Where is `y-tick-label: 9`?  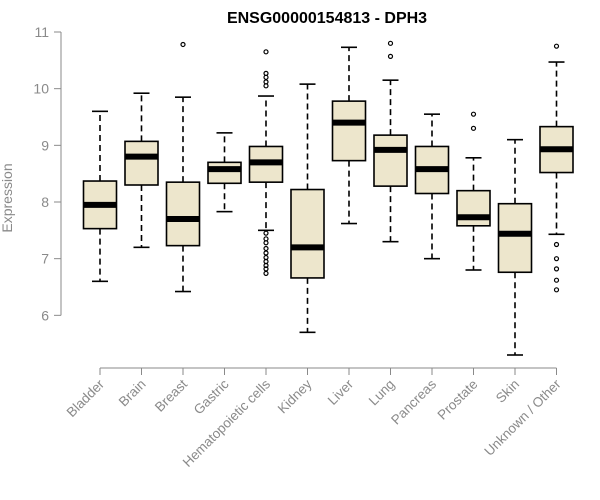
y-tick-label: 9 is located at coordinates (45, 145).